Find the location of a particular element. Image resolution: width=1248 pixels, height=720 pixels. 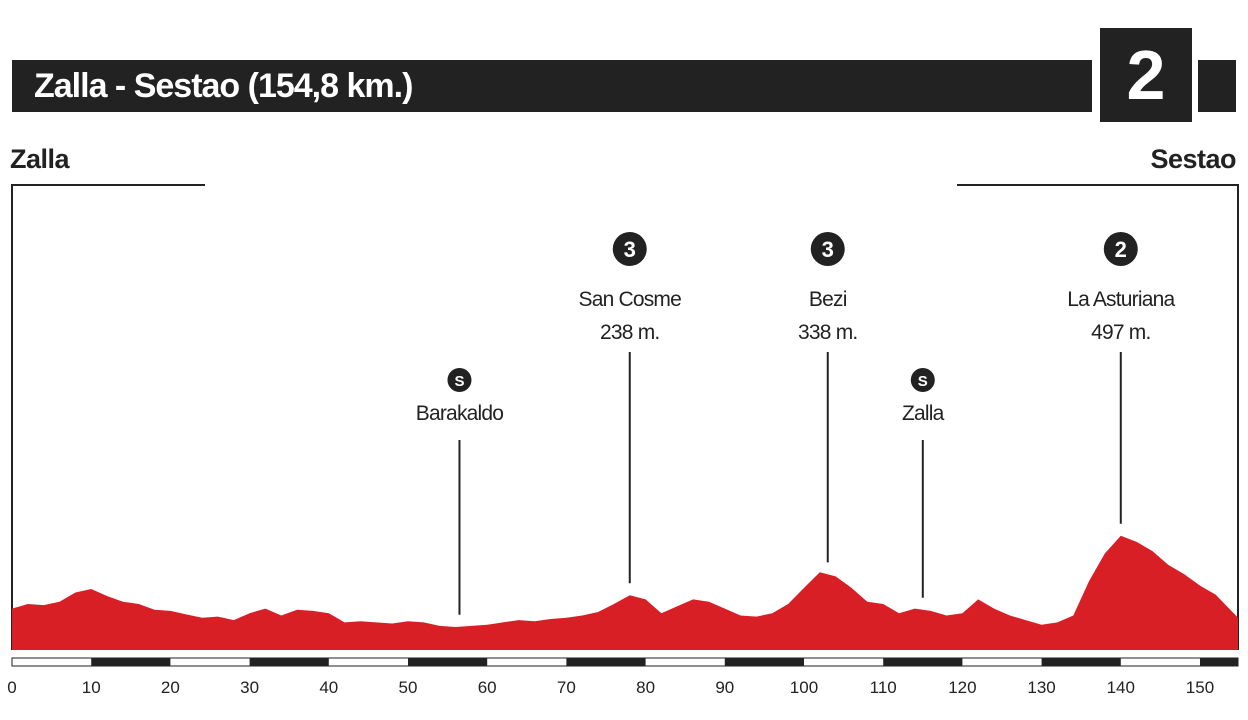

x-tick-label: 120 is located at coordinates (962, 687).